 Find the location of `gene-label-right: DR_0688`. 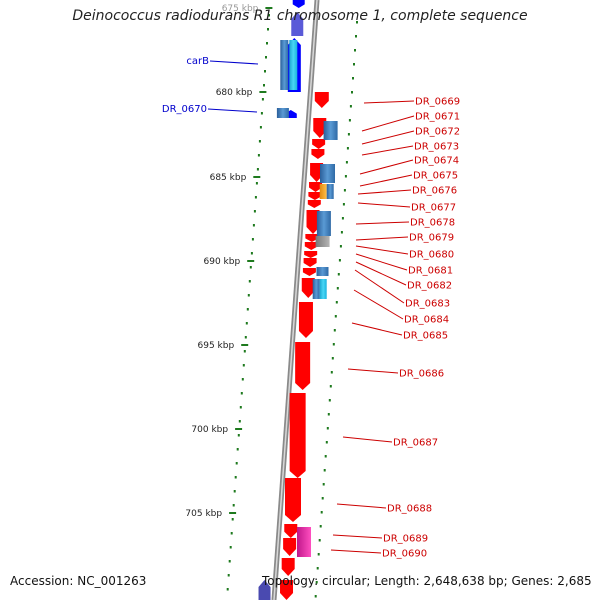

gene-label-right: DR_0688 is located at coordinates (409, 509).